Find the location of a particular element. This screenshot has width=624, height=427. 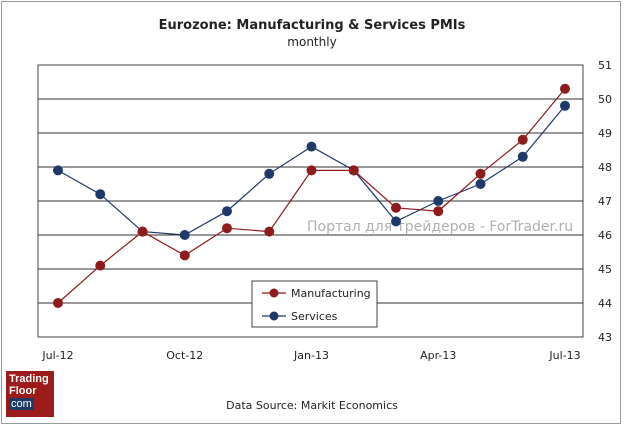

y-tick-label: 49 is located at coordinates (605, 133).